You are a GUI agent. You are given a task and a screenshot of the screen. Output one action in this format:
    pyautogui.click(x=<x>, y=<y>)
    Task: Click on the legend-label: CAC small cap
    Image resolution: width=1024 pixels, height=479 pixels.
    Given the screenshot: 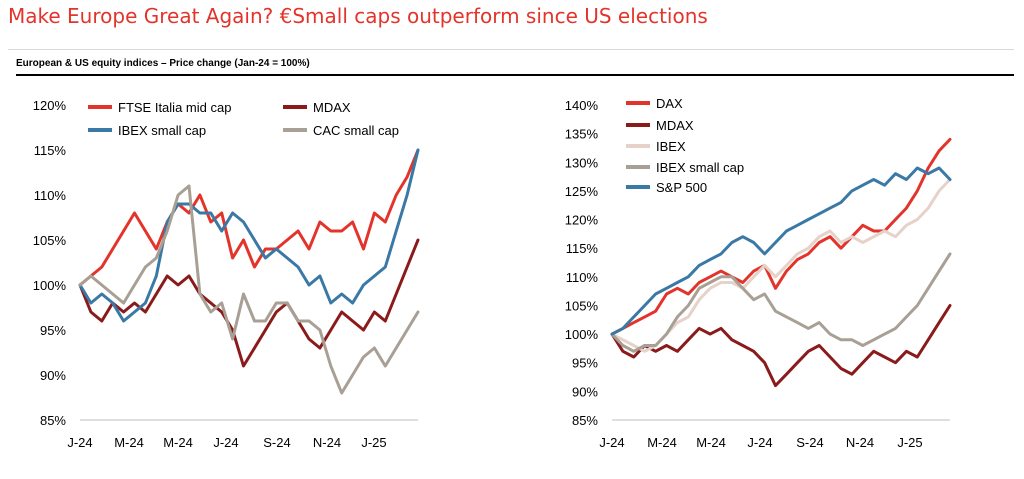 What is the action you would take?
    pyautogui.click(x=356, y=130)
    